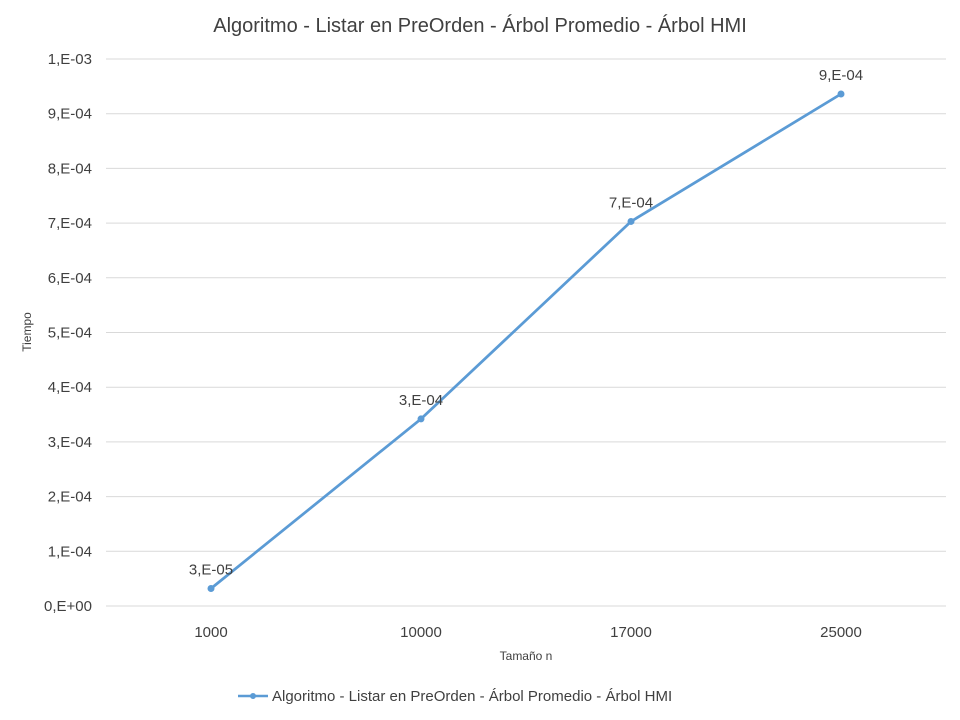 This screenshot has height=720, width=960. What do you see at coordinates (528, 632) in the screenshot?
I see `x-axis-ticks: 1000 10000 17000 25000` at bounding box center [528, 632].